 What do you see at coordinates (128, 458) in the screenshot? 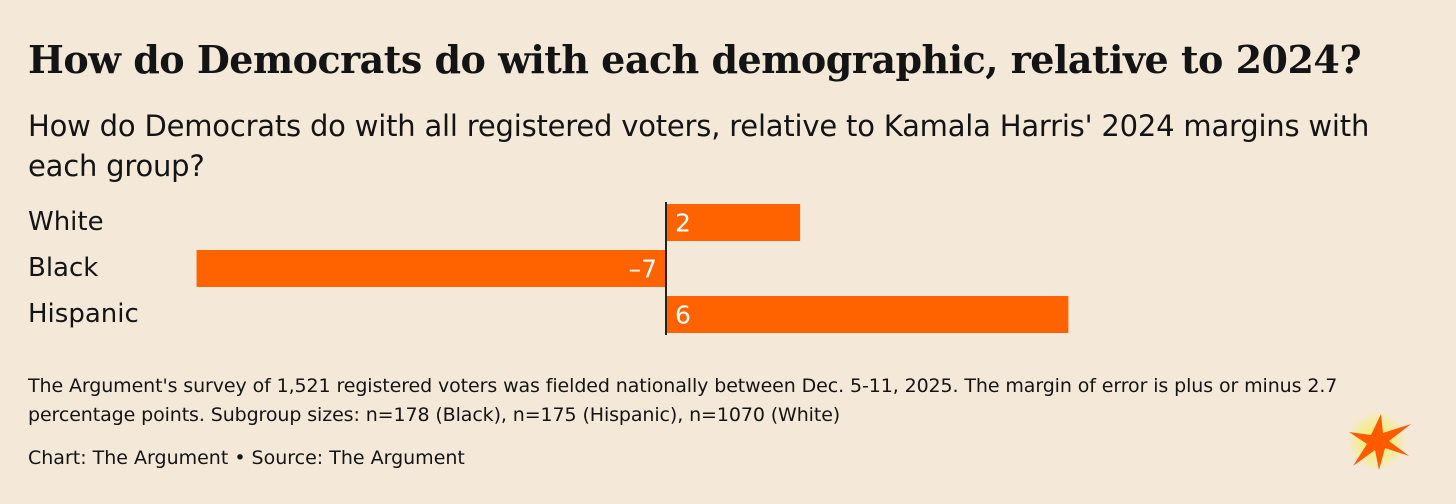
I see `credit-chart: Chart: The Argument` at bounding box center [128, 458].